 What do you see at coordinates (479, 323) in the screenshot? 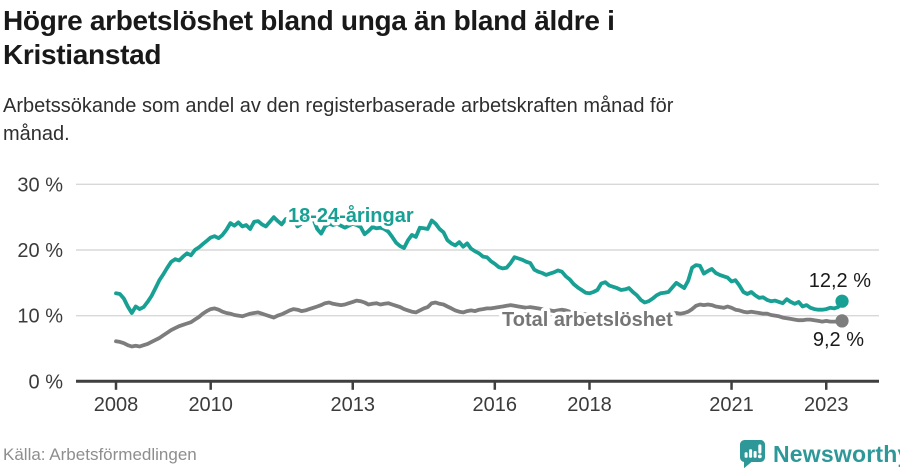
I see `series-line-total` at bounding box center [479, 323].